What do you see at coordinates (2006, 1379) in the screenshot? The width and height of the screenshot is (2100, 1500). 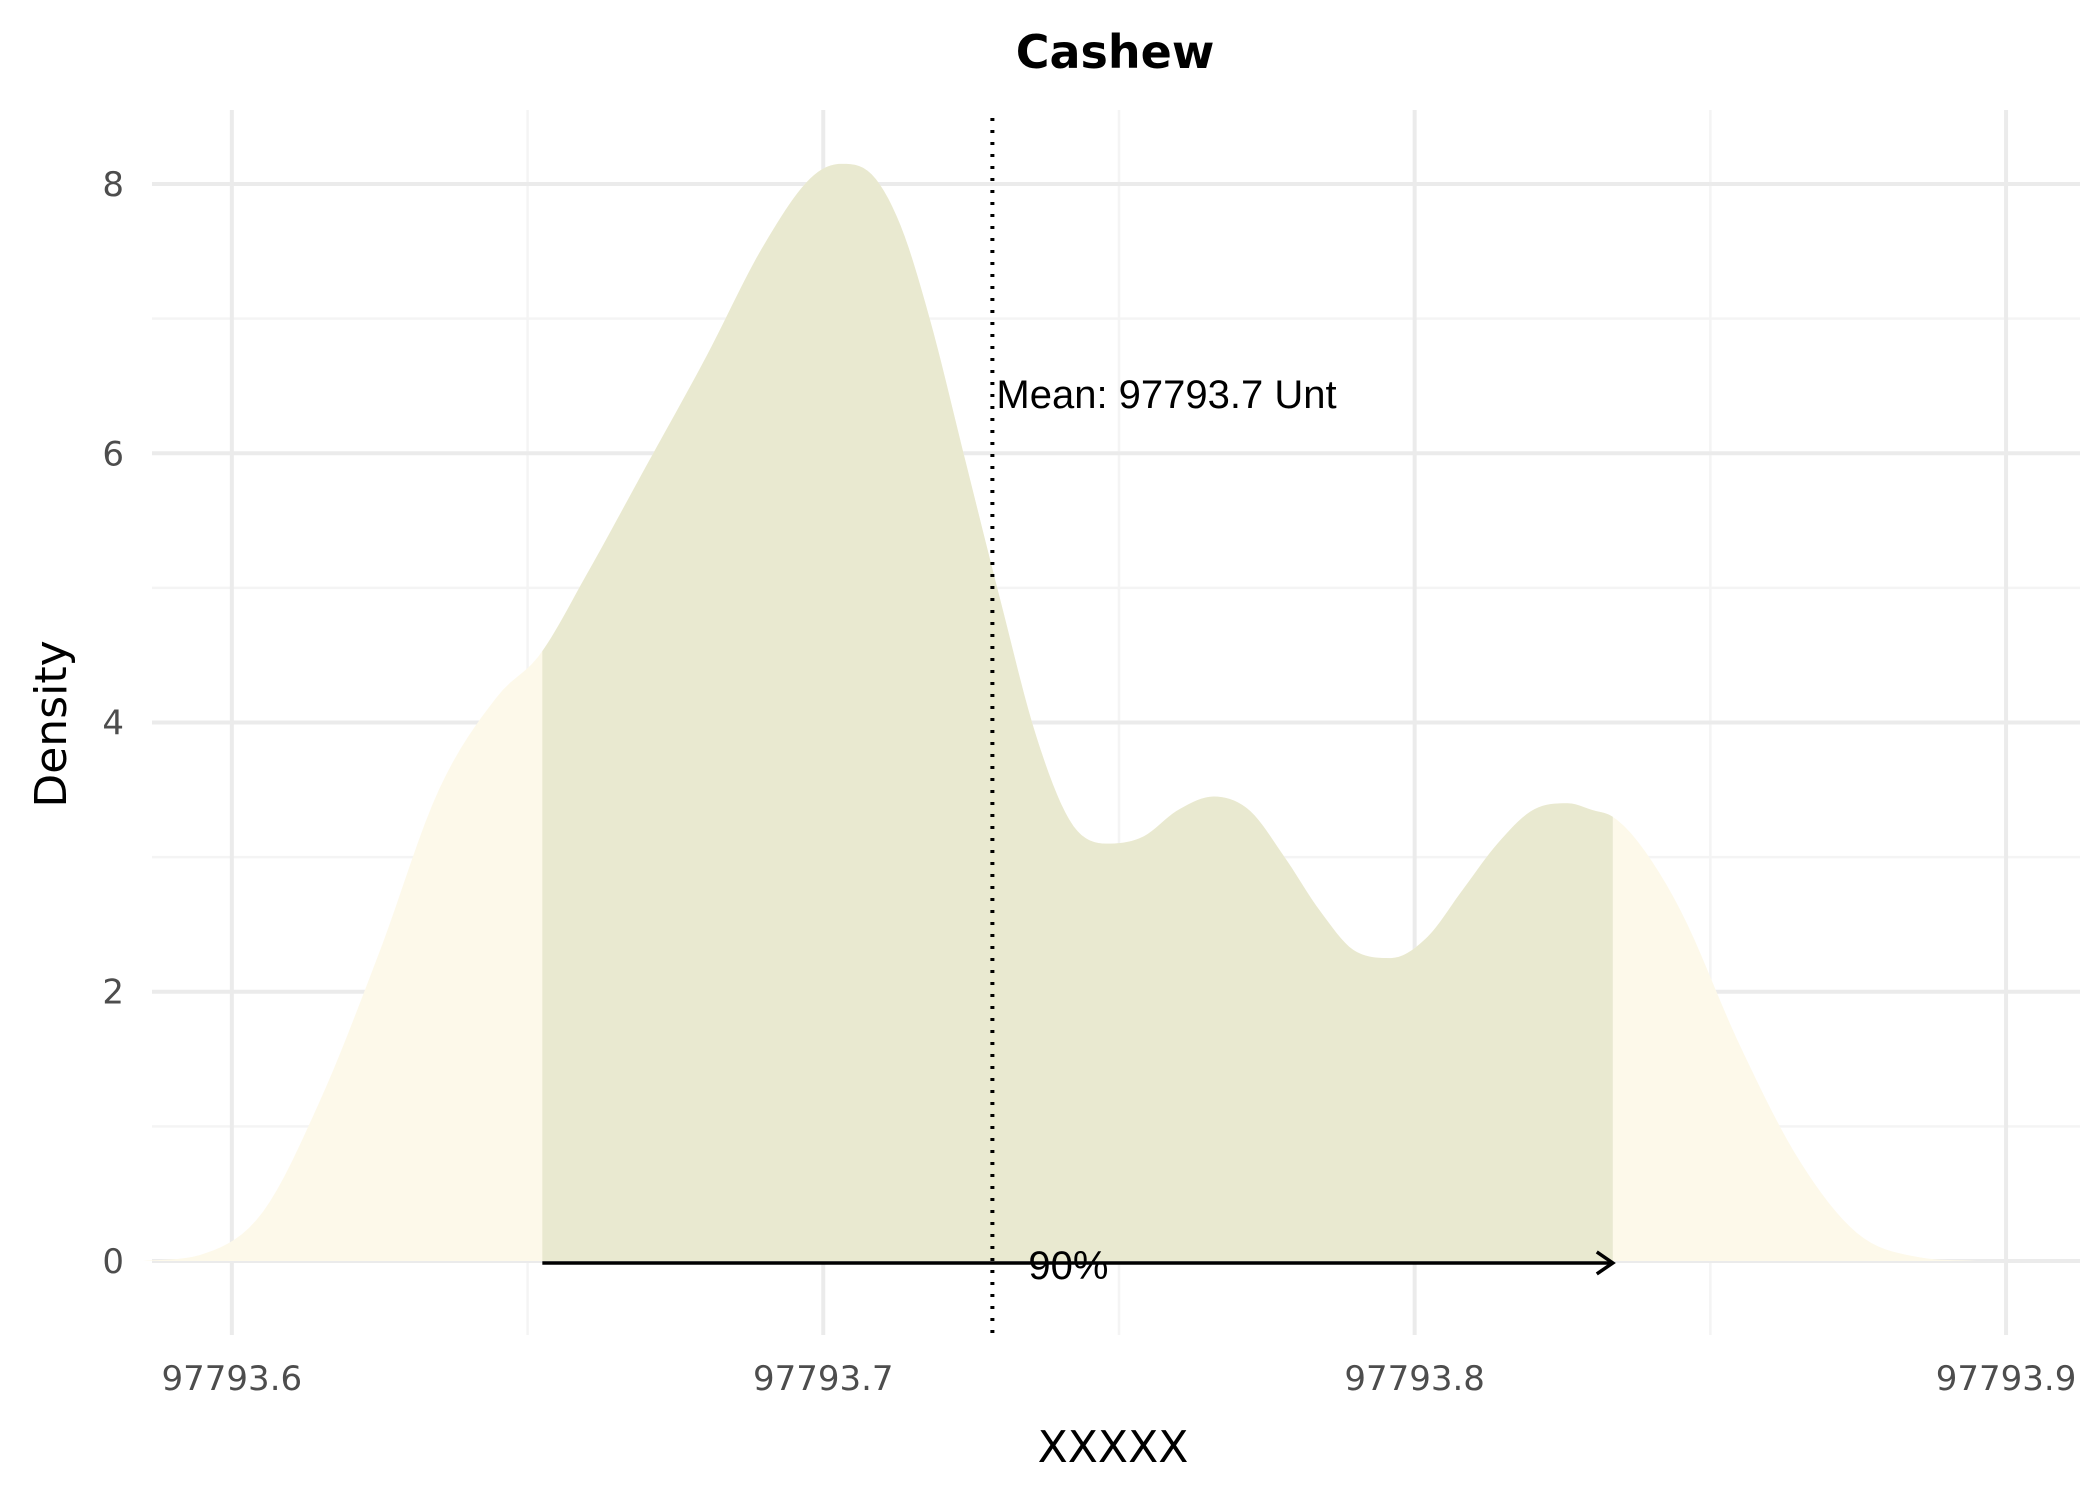 I see `x-tick-label: 97793.9` at bounding box center [2006, 1379].